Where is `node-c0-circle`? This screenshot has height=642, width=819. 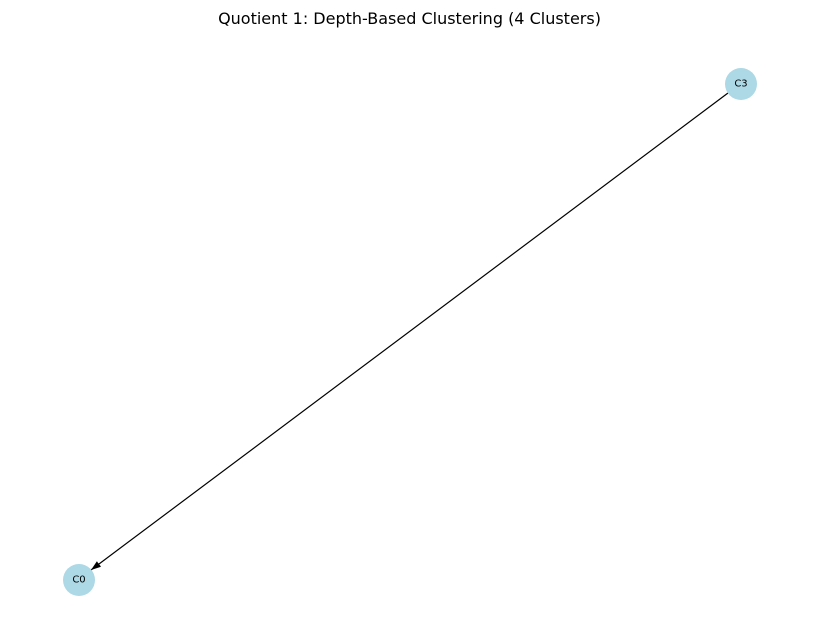
node-c0-circle is located at coordinates (79, 580).